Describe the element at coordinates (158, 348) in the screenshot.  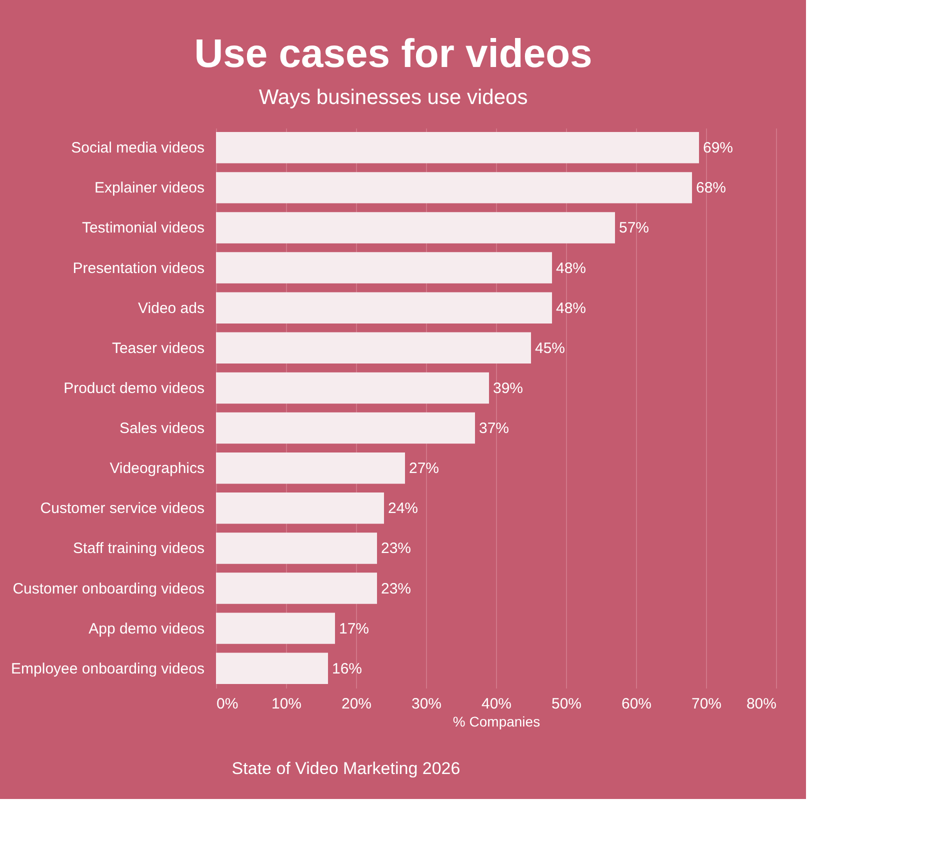
I see `y-tick-label: Teaser videos` at that location.